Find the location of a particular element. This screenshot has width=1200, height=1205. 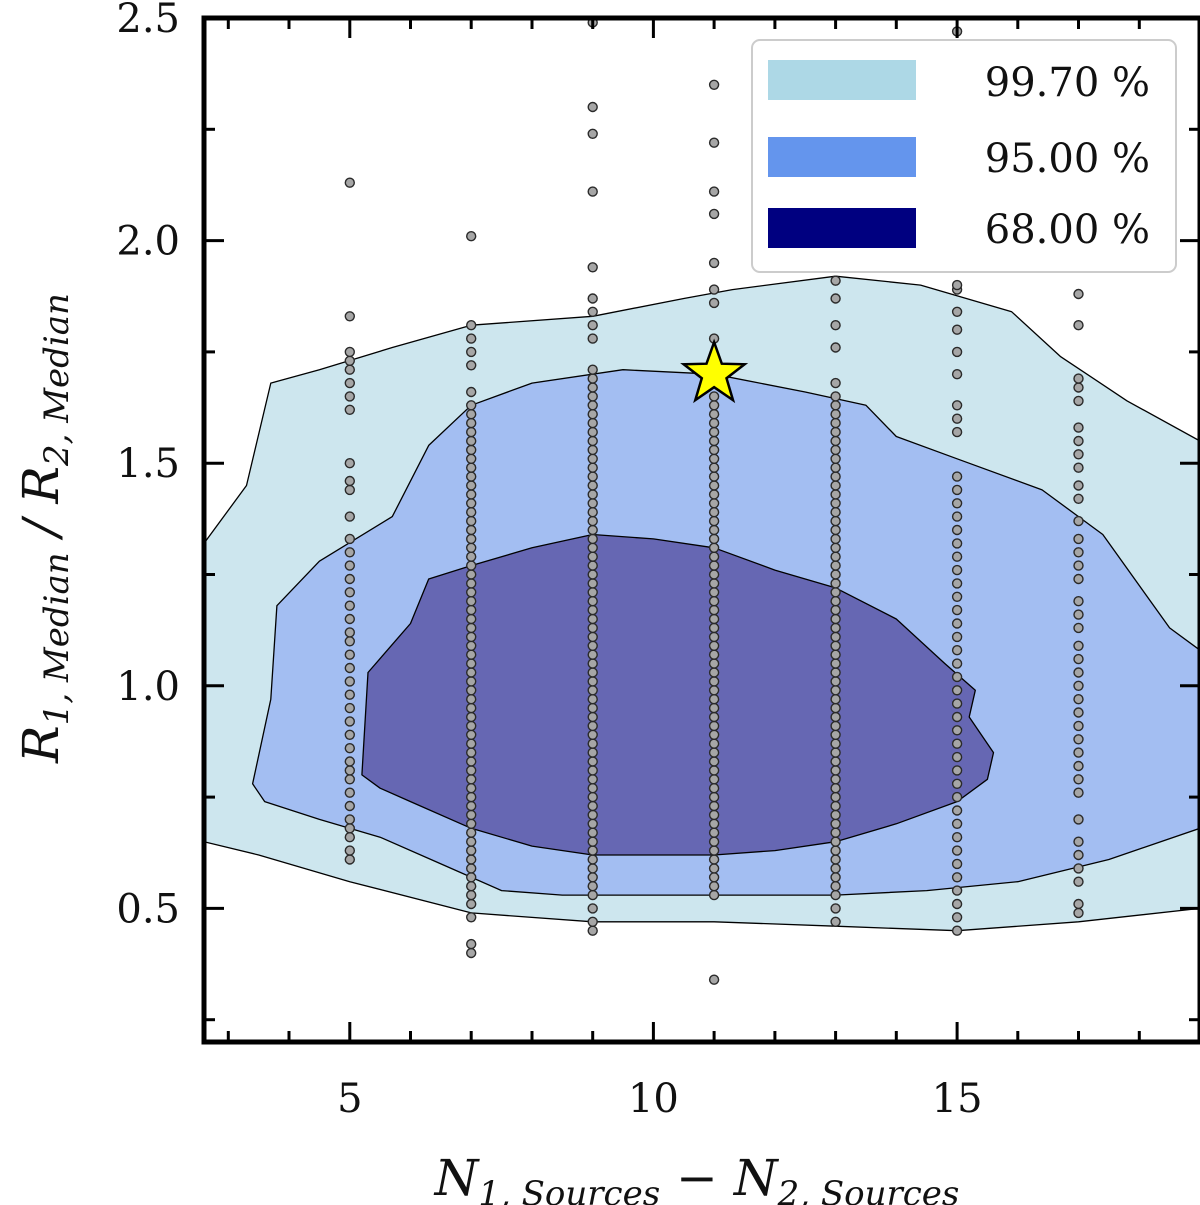

x-tick-label: 15 is located at coordinates (957, 1099).